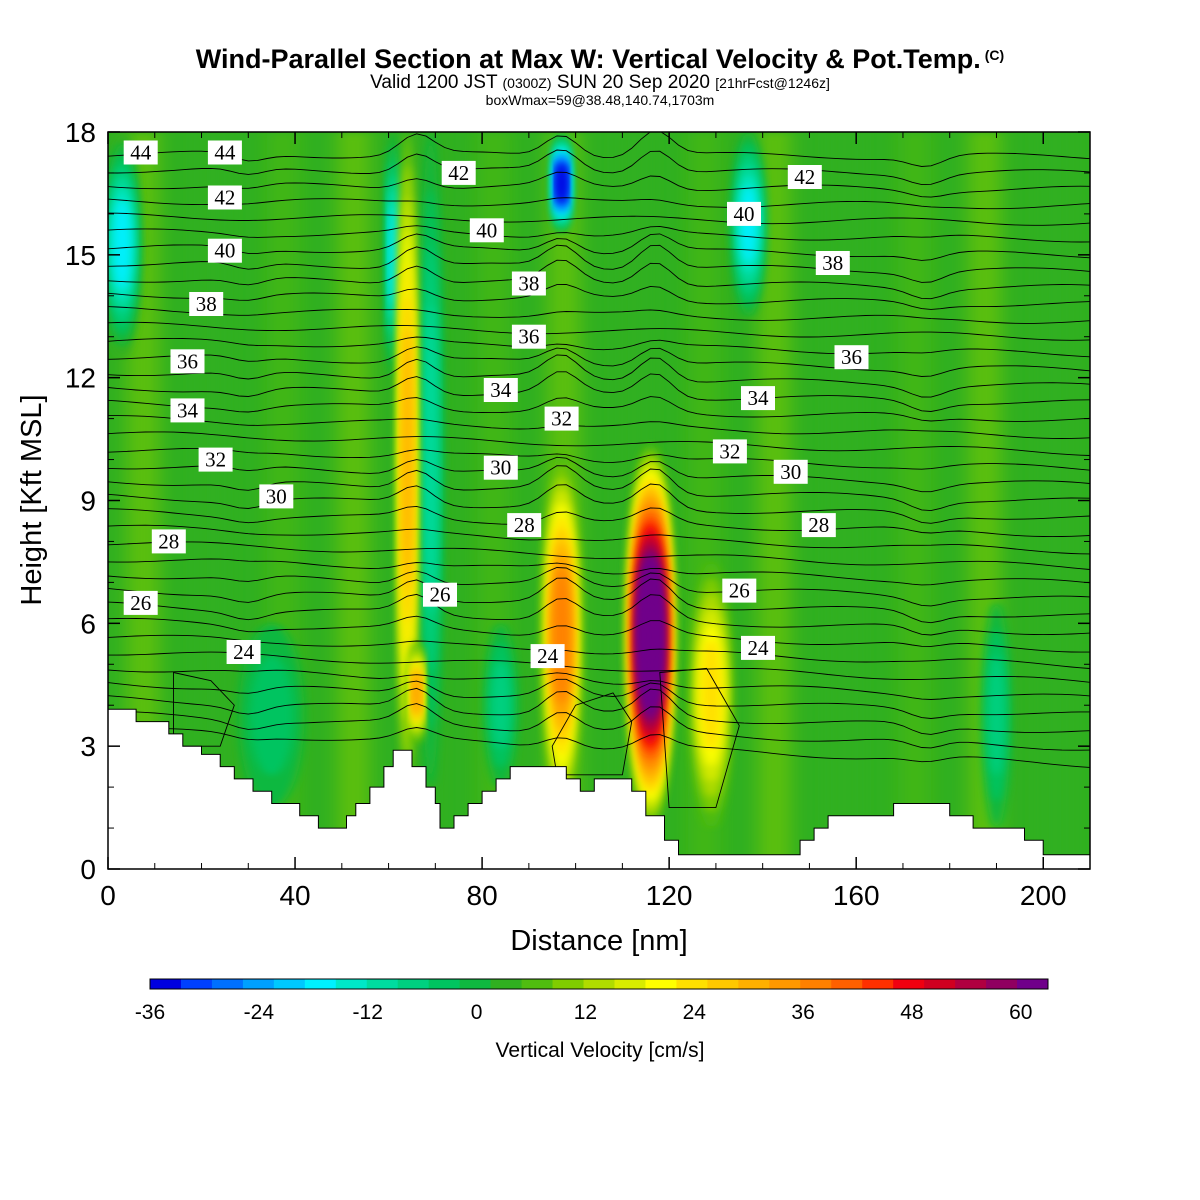 This screenshot has width=1200, height=1200. I want to click on isentrope-label-text: 42, so click(804, 177).